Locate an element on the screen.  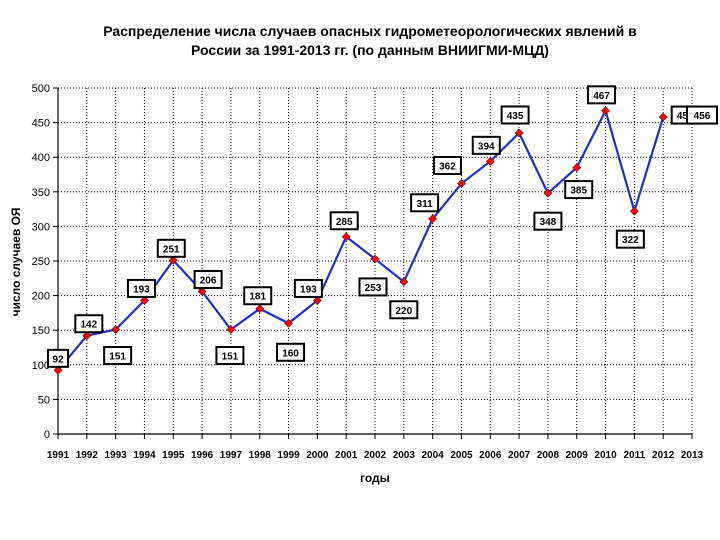
data-label: 435 is located at coordinates (515, 116).